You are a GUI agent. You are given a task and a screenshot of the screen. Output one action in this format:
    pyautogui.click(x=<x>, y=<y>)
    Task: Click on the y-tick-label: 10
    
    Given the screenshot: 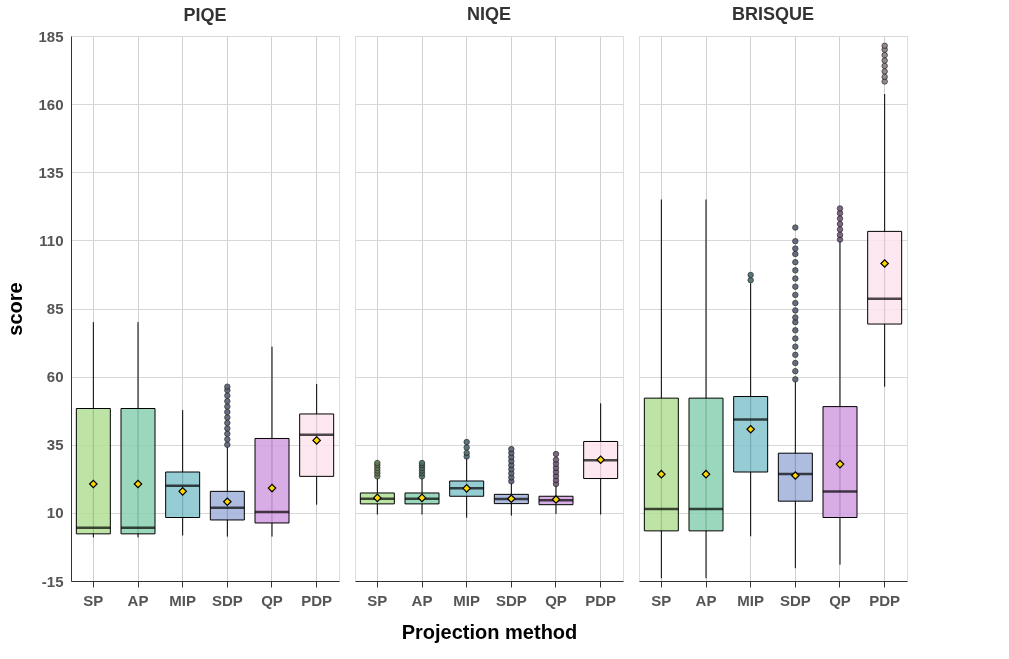 What is the action you would take?
    pyautogui.click(x=55, y=513)
    